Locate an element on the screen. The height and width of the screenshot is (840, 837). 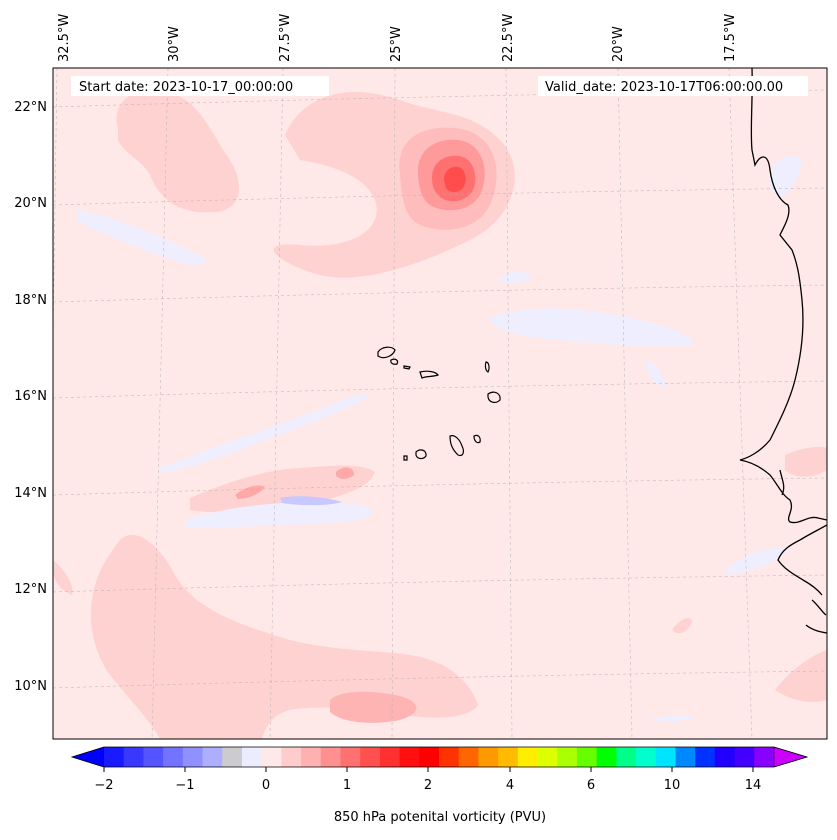
start-date-box is located at coordinates (200, 86).